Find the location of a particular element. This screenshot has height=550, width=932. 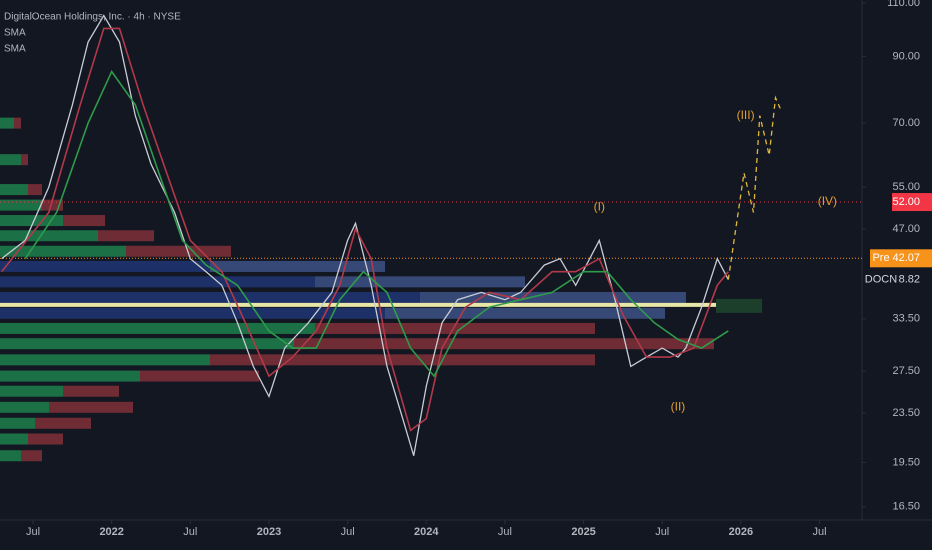

wave-label: (II) is located at coordinates (678, 406).